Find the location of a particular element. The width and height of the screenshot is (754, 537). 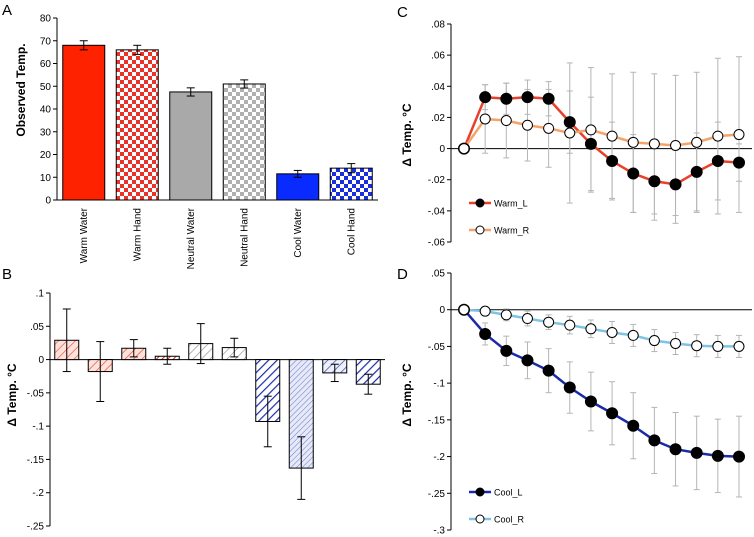

panel-c-ylabel: Δ Temp. °C is located at coordinates (407, 135).